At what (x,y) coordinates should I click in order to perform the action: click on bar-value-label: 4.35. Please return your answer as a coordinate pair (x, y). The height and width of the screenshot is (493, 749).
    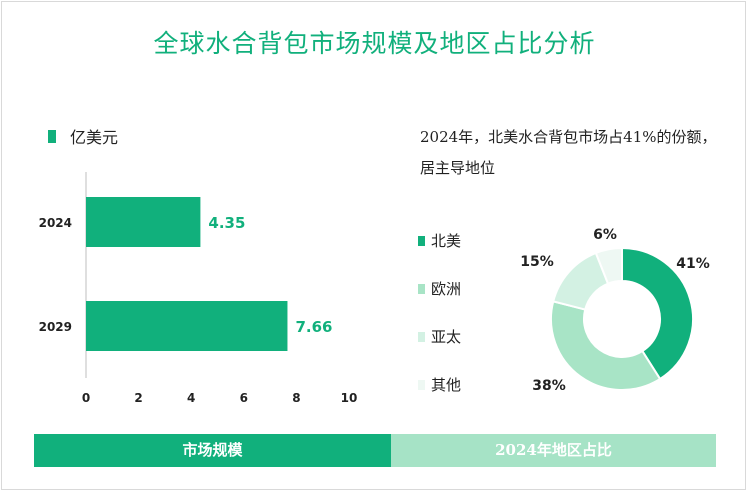
    Looking at the image, I should click on (226, 223).